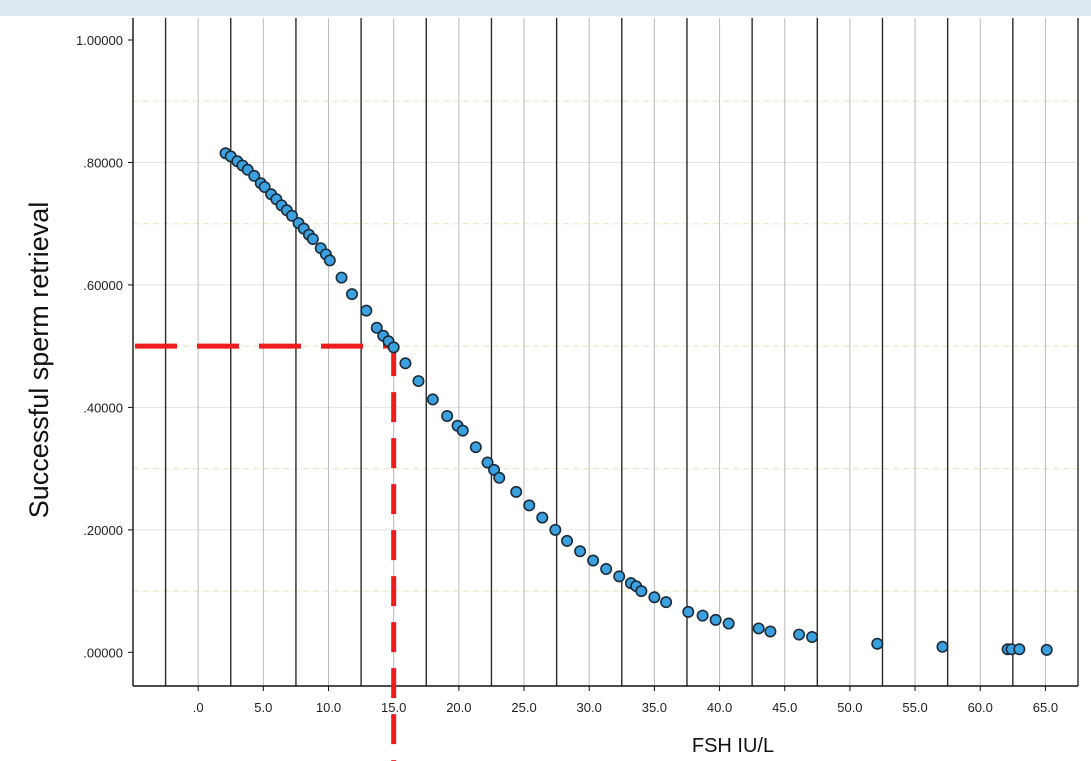  Describe the element at coordinates (103, 285) in the screenshot. I see `y-tick-label: .60000` at that location.